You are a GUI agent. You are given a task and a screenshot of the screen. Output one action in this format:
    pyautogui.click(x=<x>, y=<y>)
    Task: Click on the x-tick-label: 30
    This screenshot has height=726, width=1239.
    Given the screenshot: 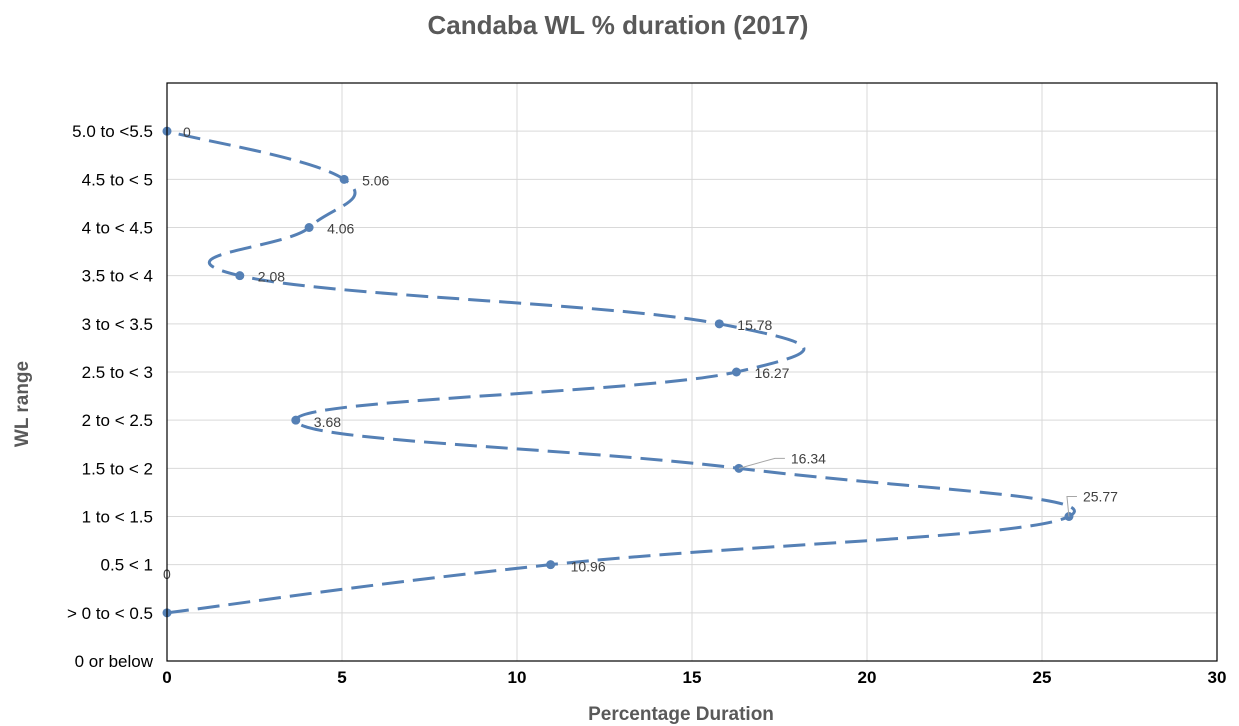 What is the action you would take?
    pyautogui.click(x=1217, y=677)
    